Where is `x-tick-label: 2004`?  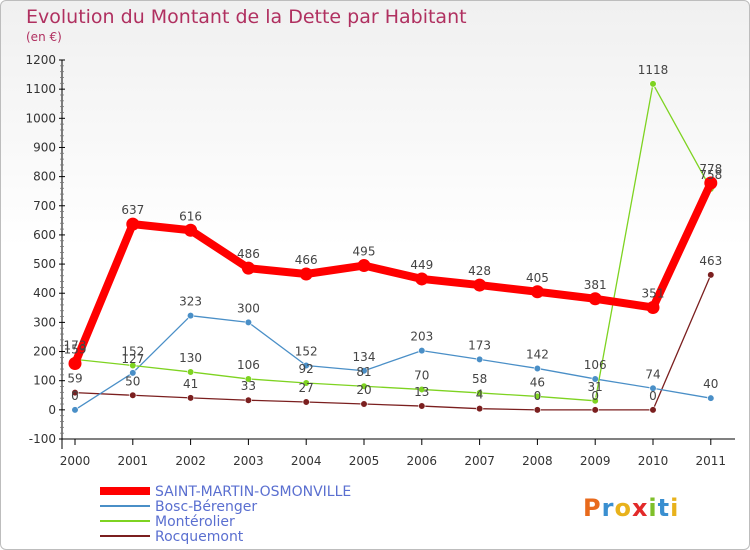 x-tick-label: 2004 is located at coordinates (306, 461).